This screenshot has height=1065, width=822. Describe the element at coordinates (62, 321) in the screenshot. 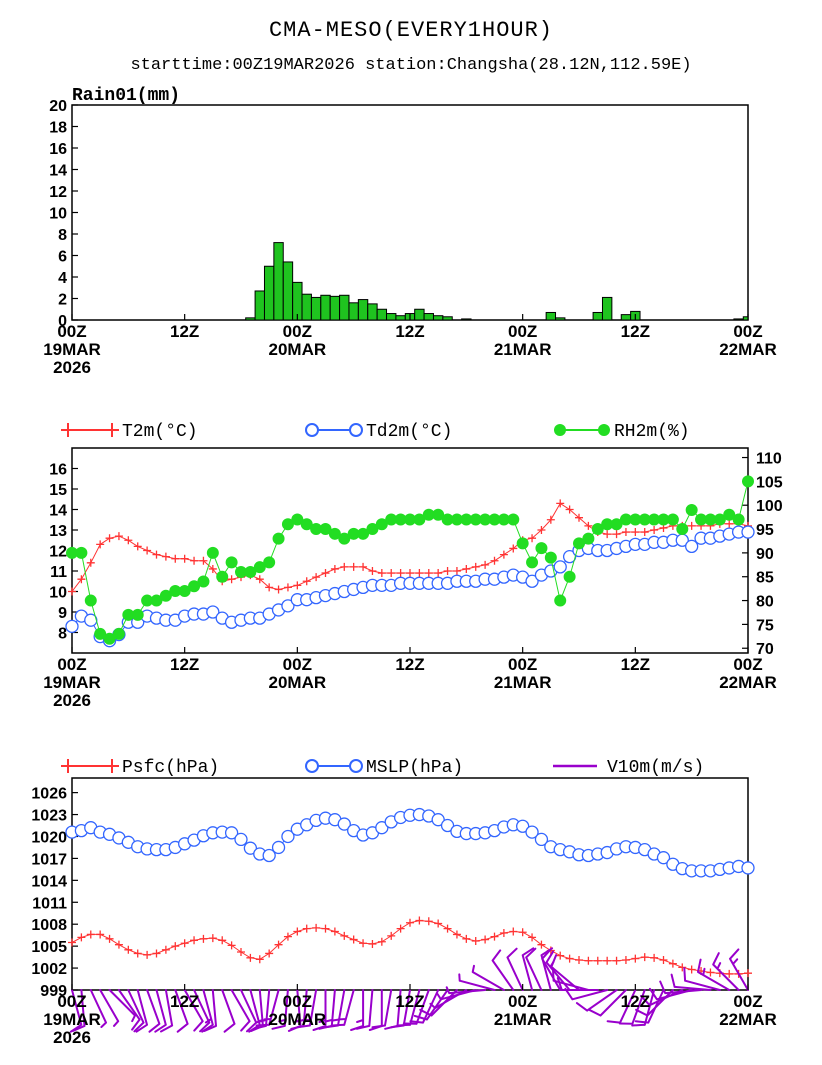

I see `rain-y-tick-label: 0` at that location.